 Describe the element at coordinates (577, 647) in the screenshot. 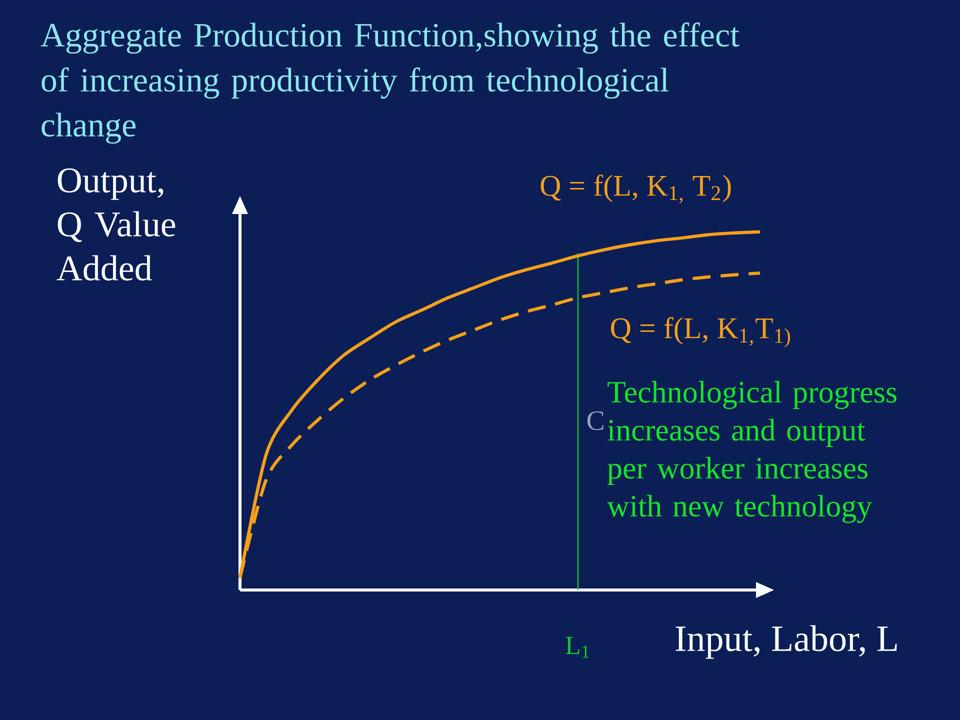

I see `text: L$_{1}$` at that location.